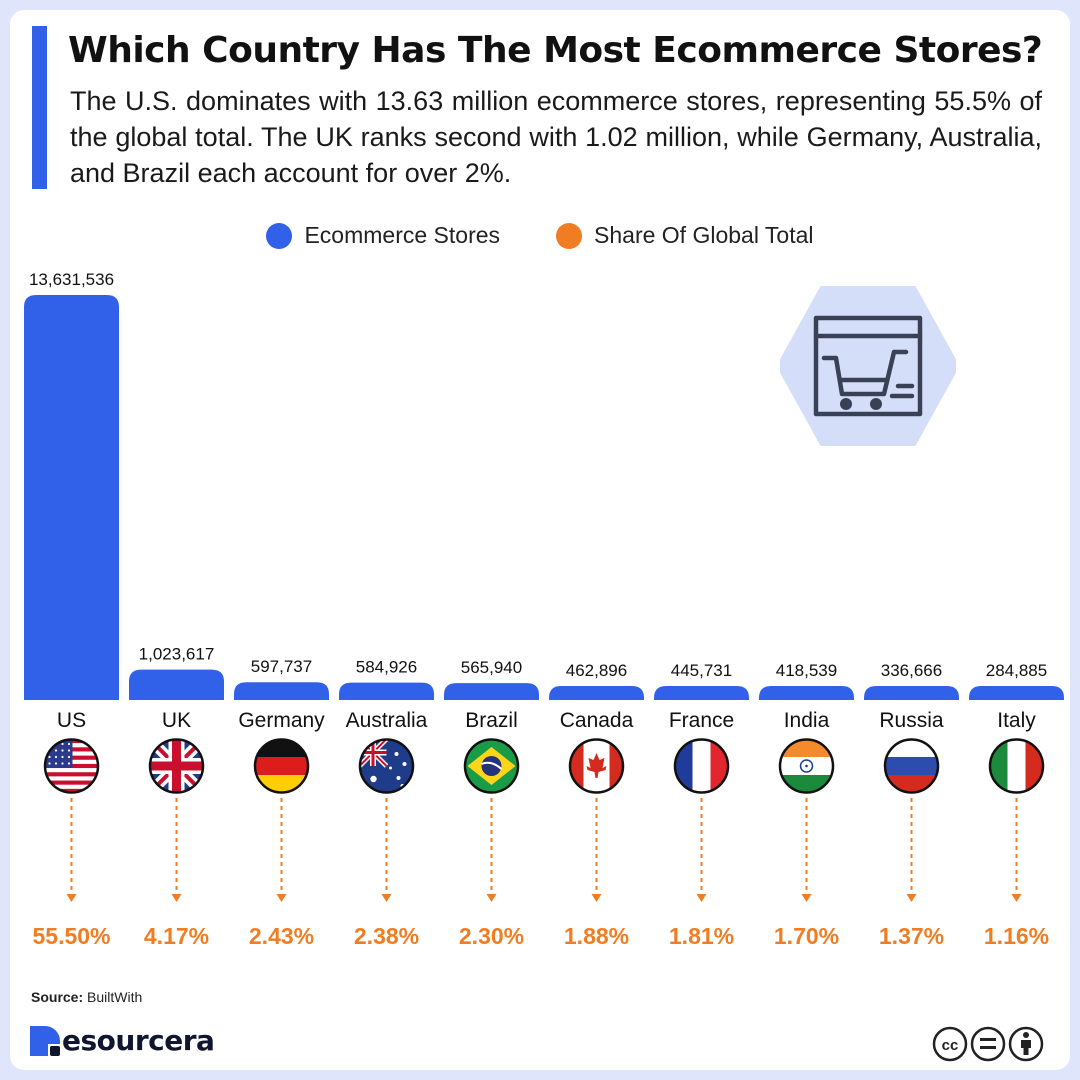 The height and width of the screenshot is (1080, 1080). What do you see at coordinates (1016, 720) in the screenshot?
I see `category-label-italy: Italy` at bounding box center [1016, 720].